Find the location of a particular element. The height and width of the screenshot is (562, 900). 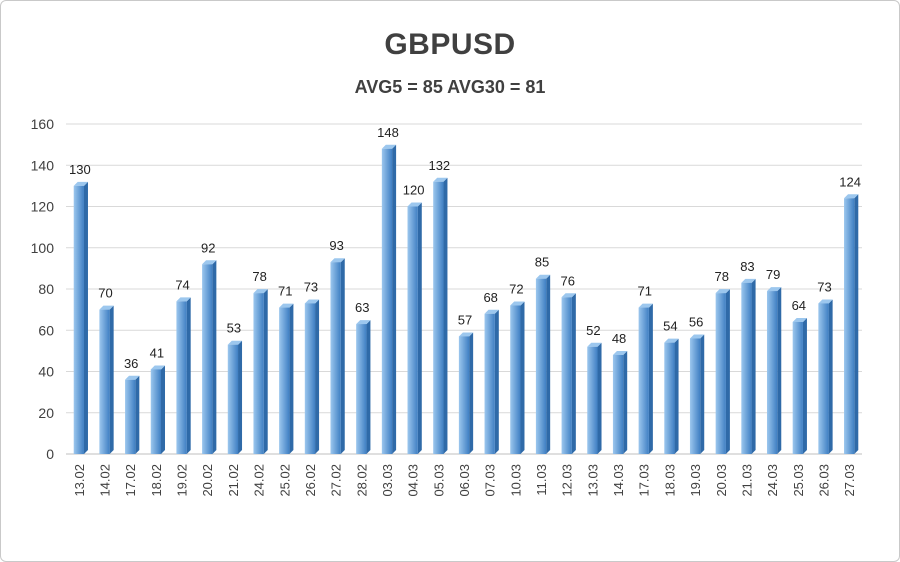

x-tick-label: 18.03 is located at coordinates (669, 480).